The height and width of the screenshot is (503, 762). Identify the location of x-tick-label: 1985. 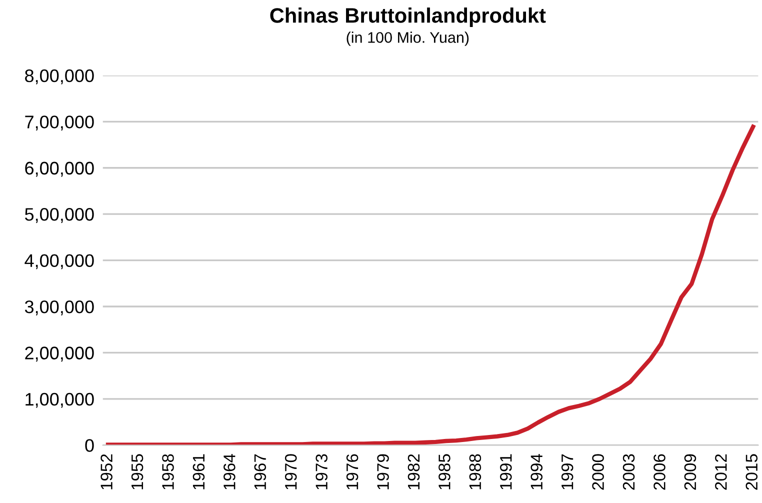
(444, 472).